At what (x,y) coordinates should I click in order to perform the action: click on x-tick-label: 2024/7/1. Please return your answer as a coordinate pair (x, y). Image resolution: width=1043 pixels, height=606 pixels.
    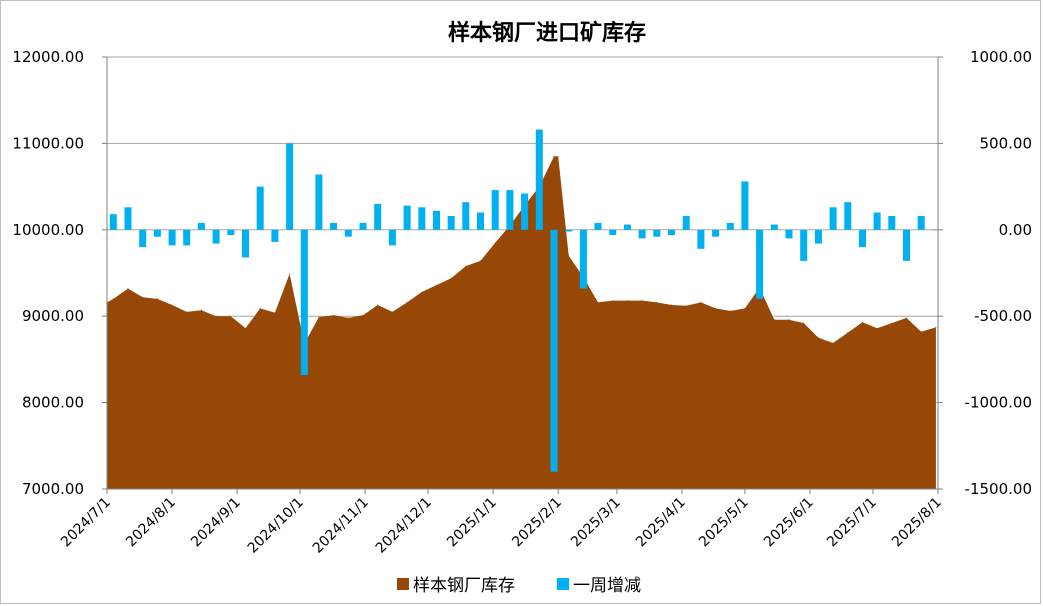
    Looking at the image, I should click on (86, 523).